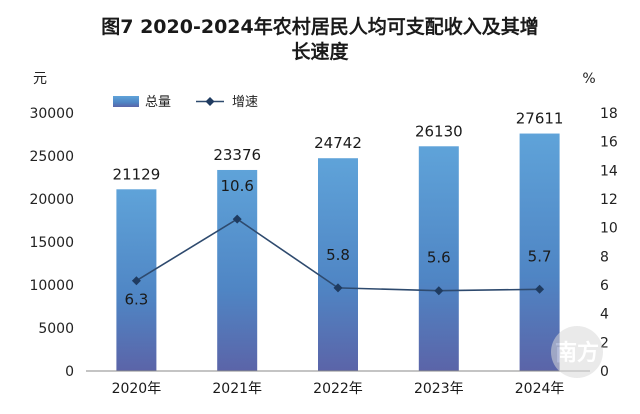 Image resolution: width=640 pixels, height=414 pixels. Describe the element at coordinates (237, 155) in the screenshot. I see `bar-value-label: 23376` at that location.